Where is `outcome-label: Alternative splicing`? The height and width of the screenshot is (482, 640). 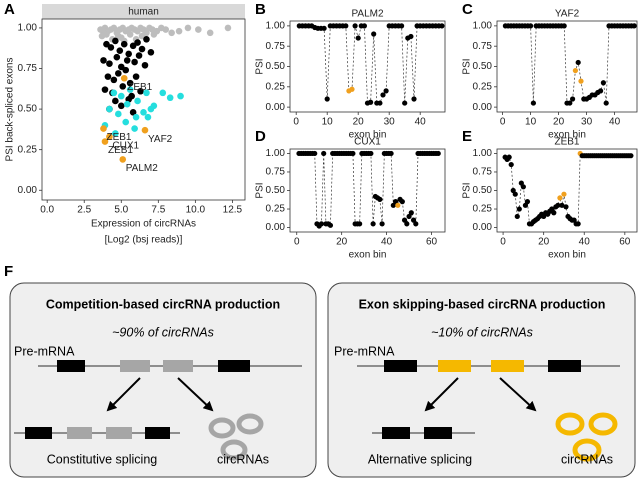 outcome-label: Alternative splicing is located at coordinates (420, 459).